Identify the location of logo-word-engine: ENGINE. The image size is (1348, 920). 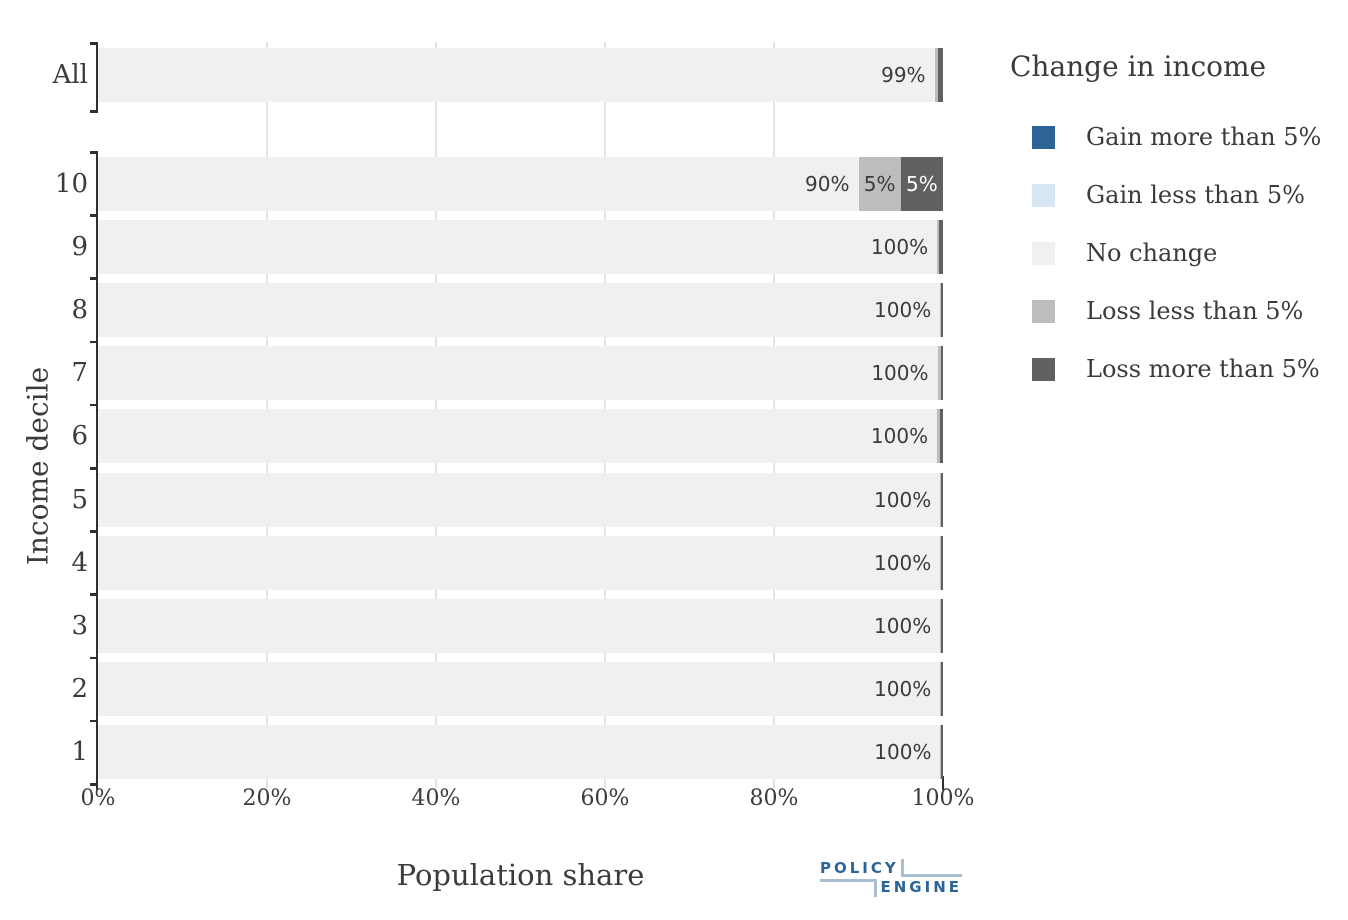
(921, 887).